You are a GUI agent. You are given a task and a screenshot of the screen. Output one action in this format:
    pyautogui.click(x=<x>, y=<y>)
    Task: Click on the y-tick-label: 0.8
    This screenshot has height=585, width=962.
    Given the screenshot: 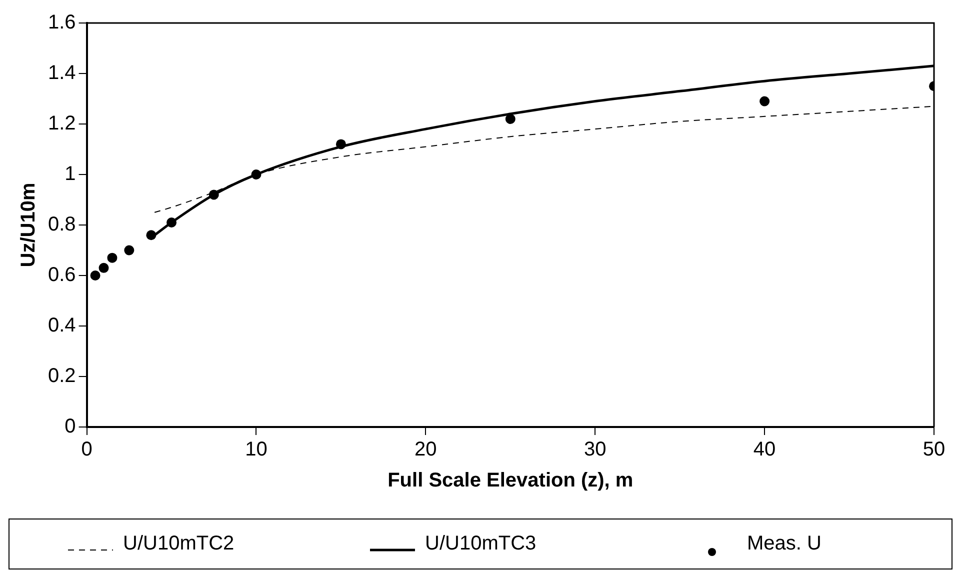 What is the action you would take?
    pyautogui.click(x=62, y=225)
    